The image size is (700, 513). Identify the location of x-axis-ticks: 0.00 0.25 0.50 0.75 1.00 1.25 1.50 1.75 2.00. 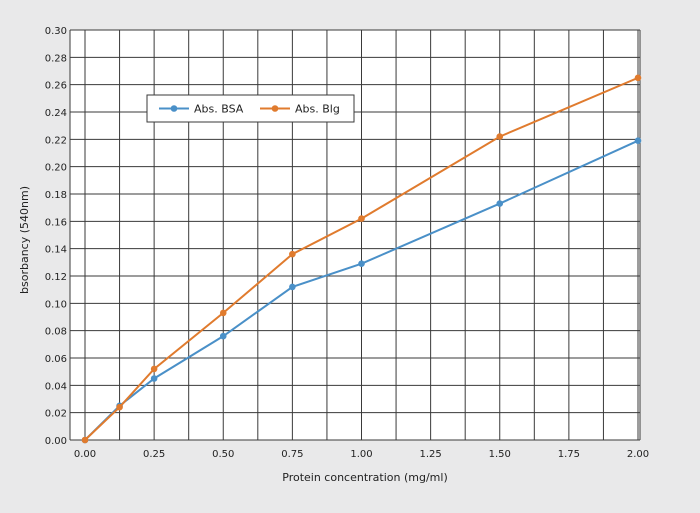
(361, 454).